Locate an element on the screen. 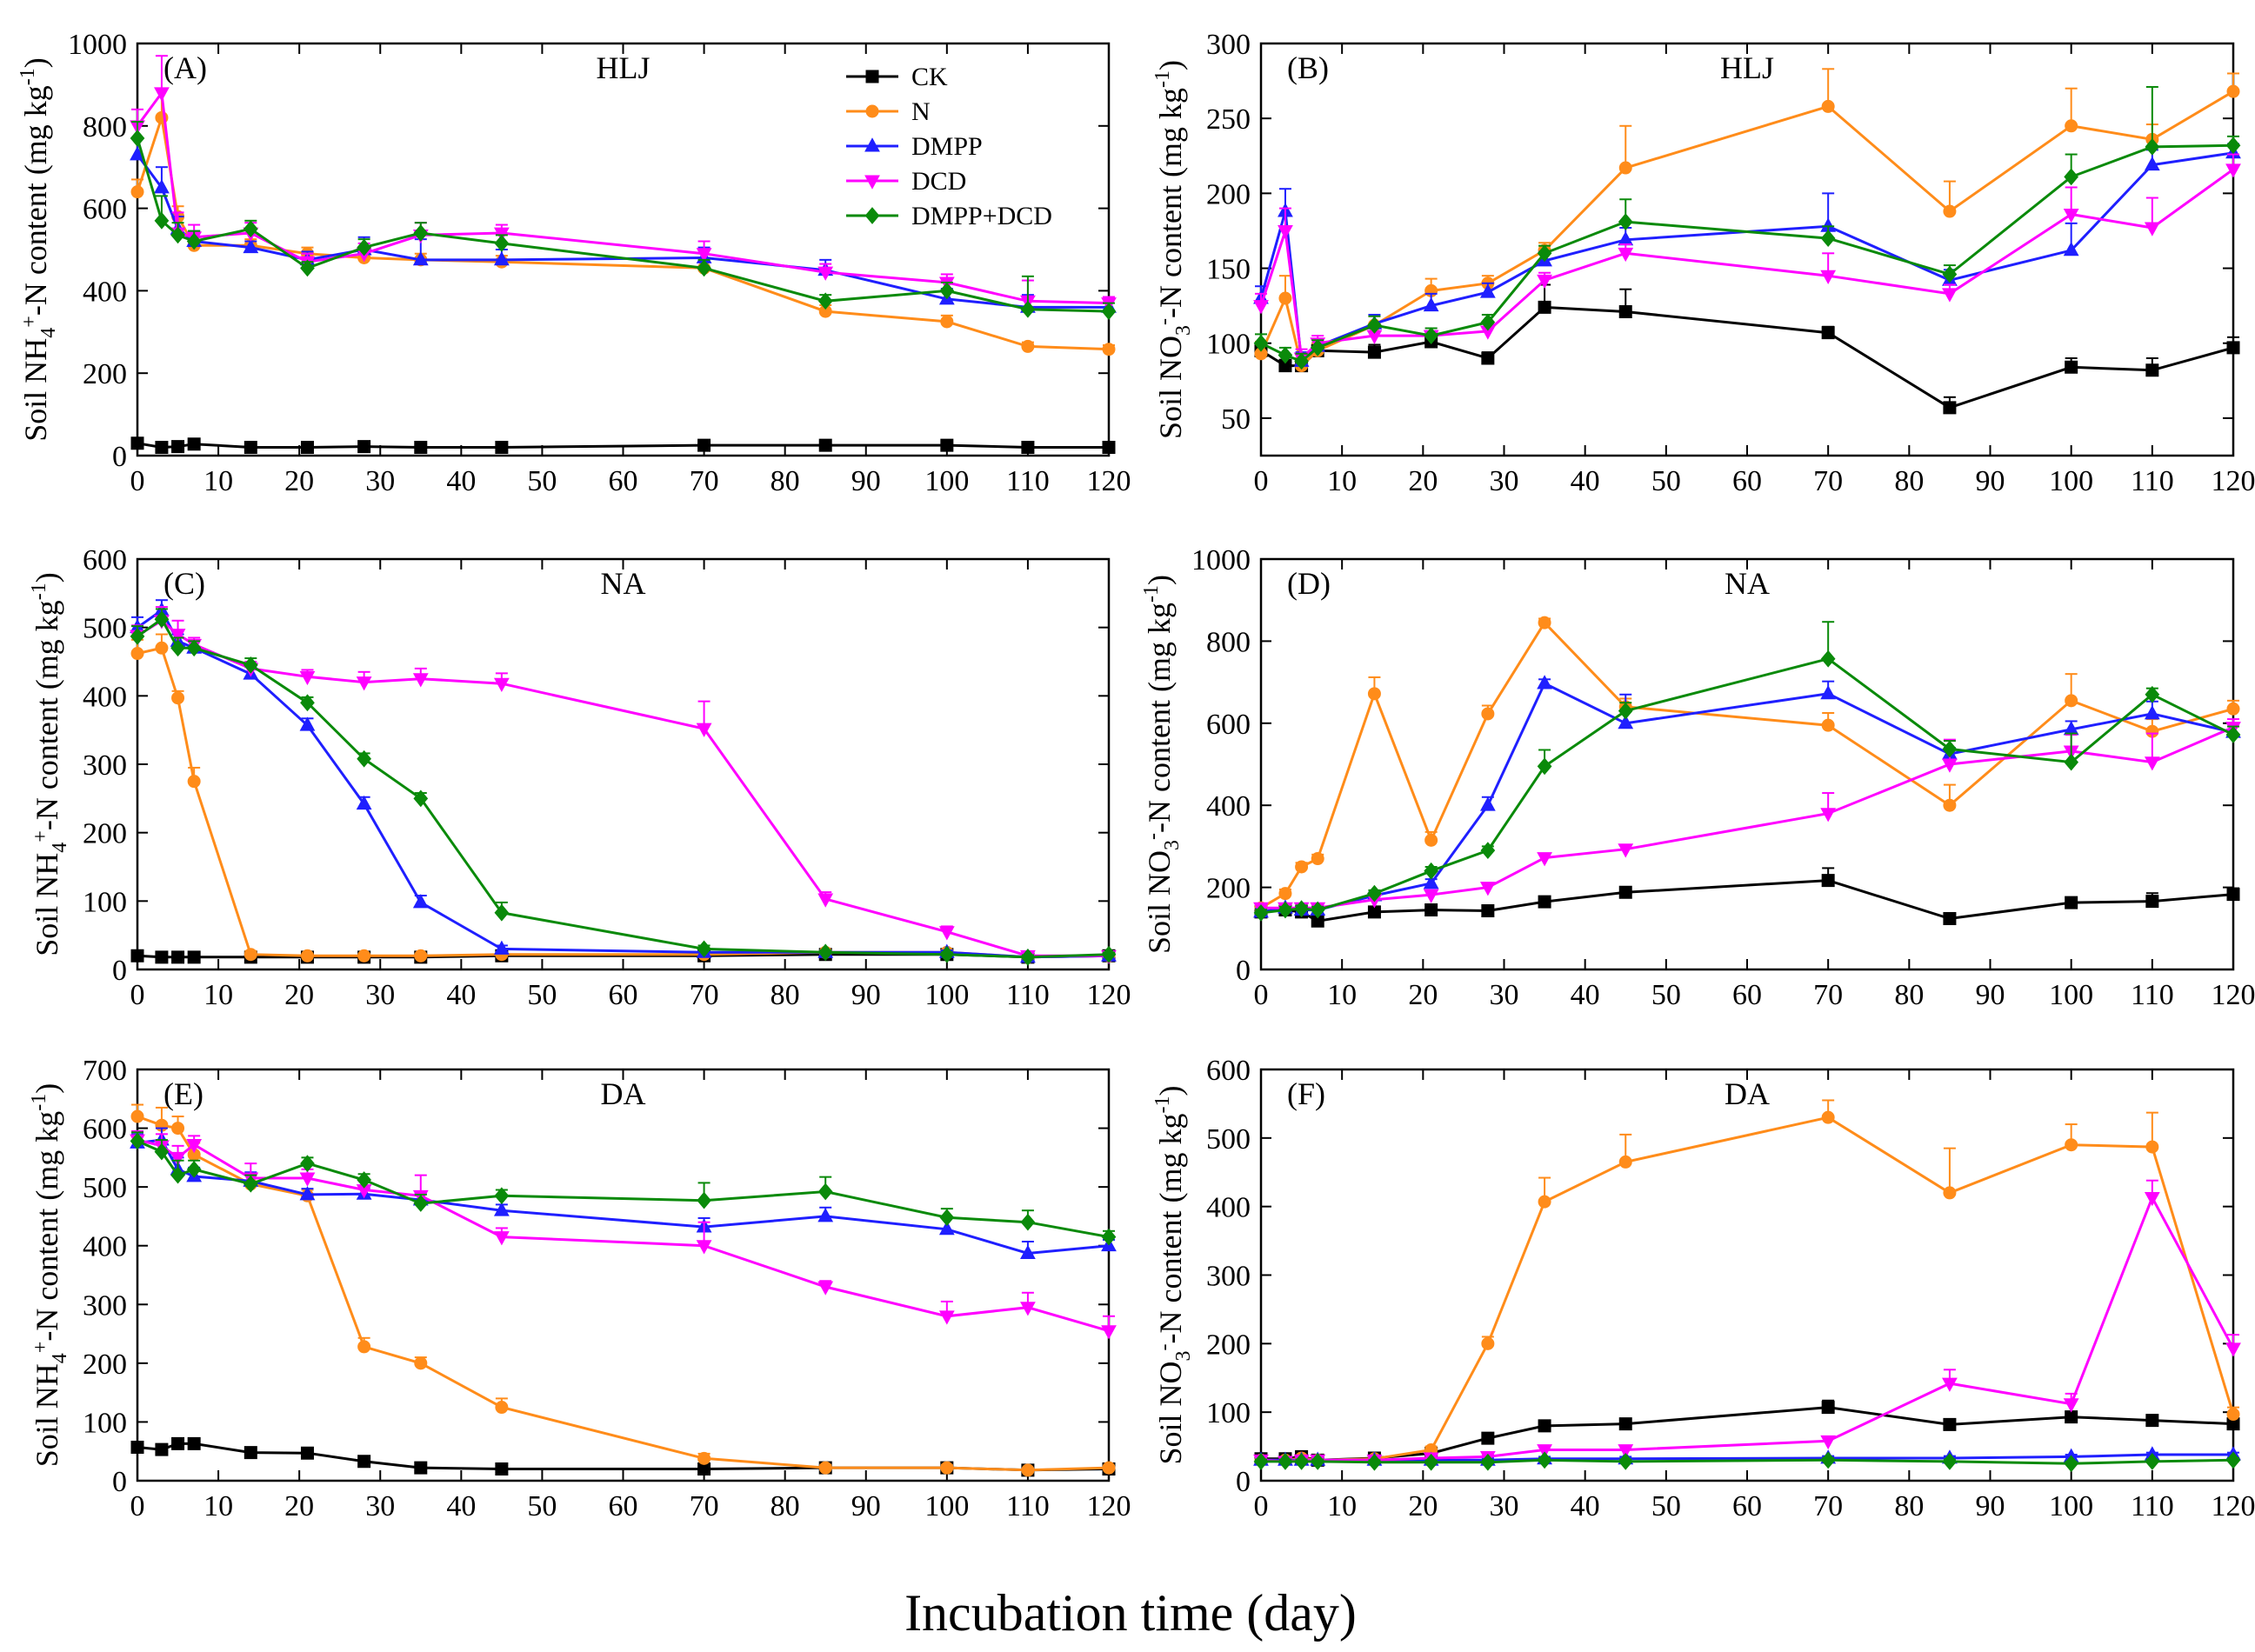  y-axis-label-part: + is located at coordinates (41, 1348).